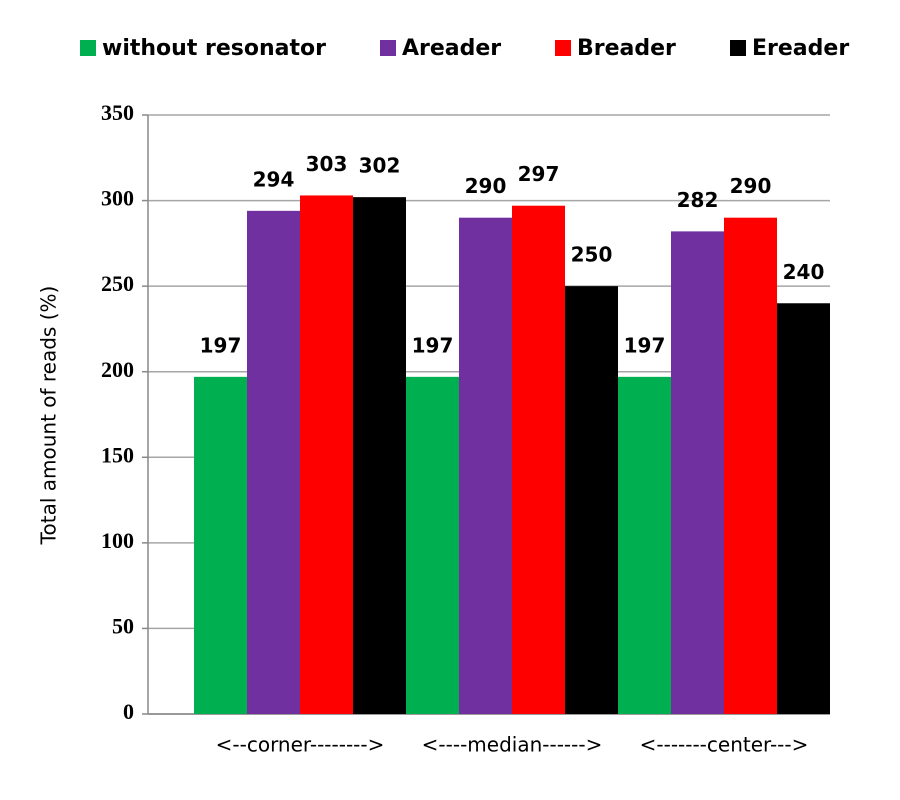 The image size is (900, 800). What do you see at coordinates (626, 48) in the screenshot?
I see `legend-label: Breader` at bounding box center [626, 48].